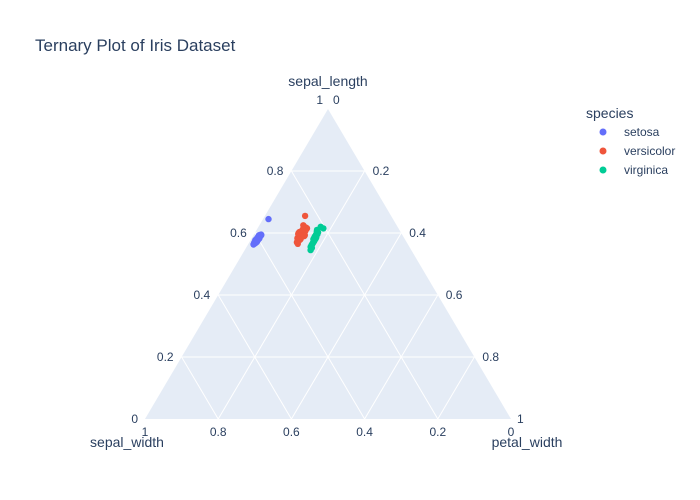 The width and height of the screenshot is (700, 500). I want to click on legend: species setosa versicolor virginica, so click(630, 141).